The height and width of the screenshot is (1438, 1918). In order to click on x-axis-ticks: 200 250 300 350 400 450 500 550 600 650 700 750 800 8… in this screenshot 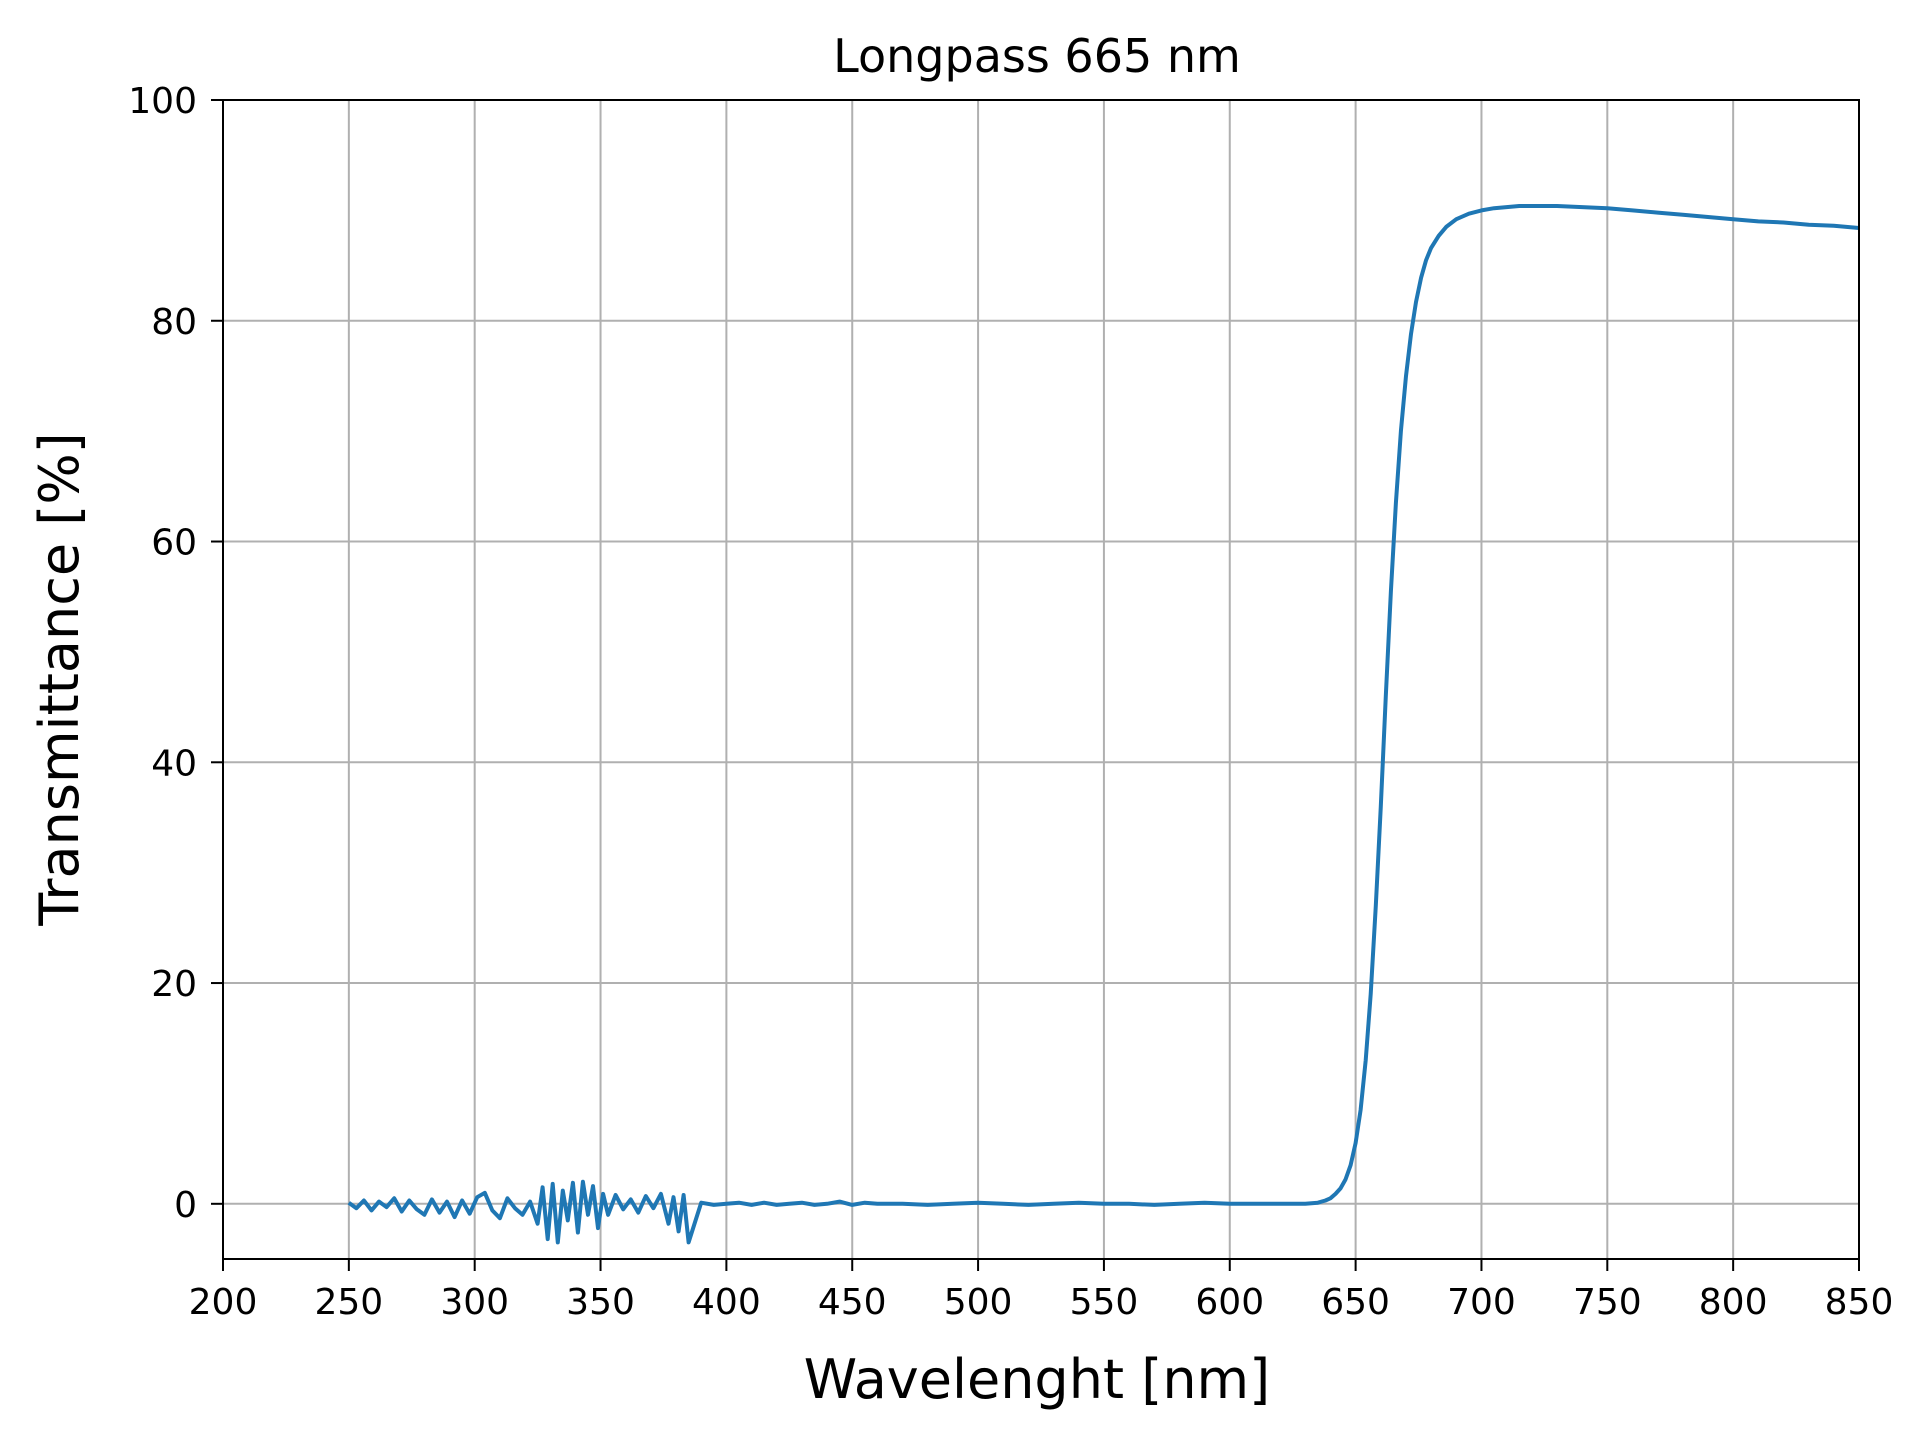, I will do `click(1041, 1291)`.